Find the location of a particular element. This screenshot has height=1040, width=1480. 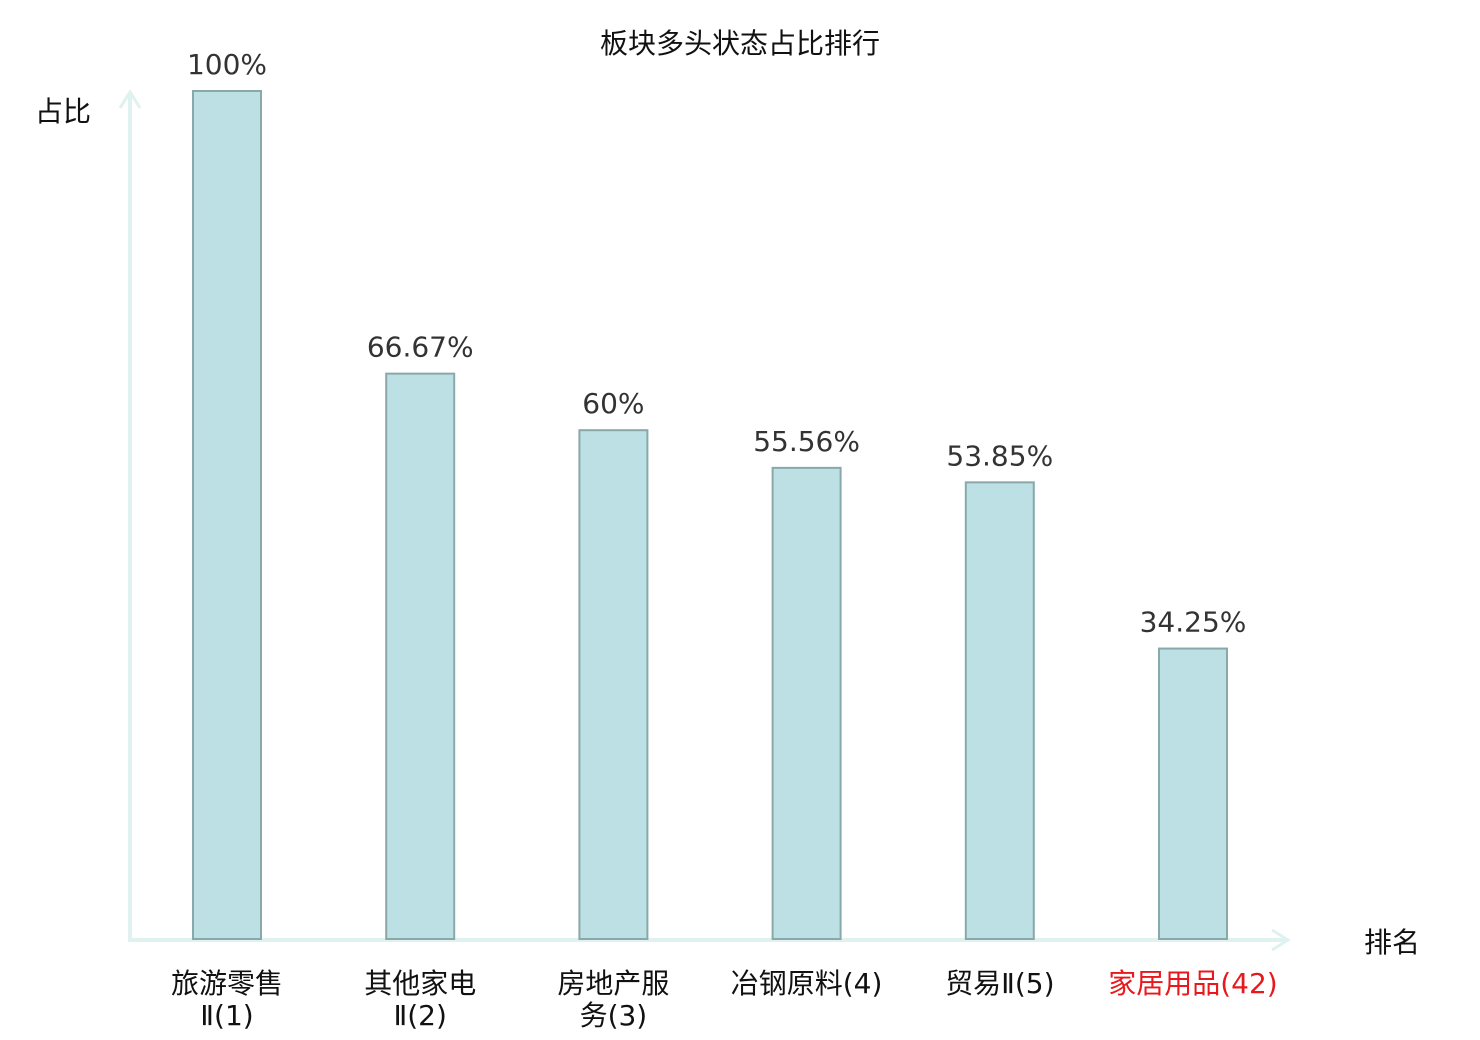

x-tick-label: 旅游零售 Ⅱ(1) is located at coordinates (227, 999).